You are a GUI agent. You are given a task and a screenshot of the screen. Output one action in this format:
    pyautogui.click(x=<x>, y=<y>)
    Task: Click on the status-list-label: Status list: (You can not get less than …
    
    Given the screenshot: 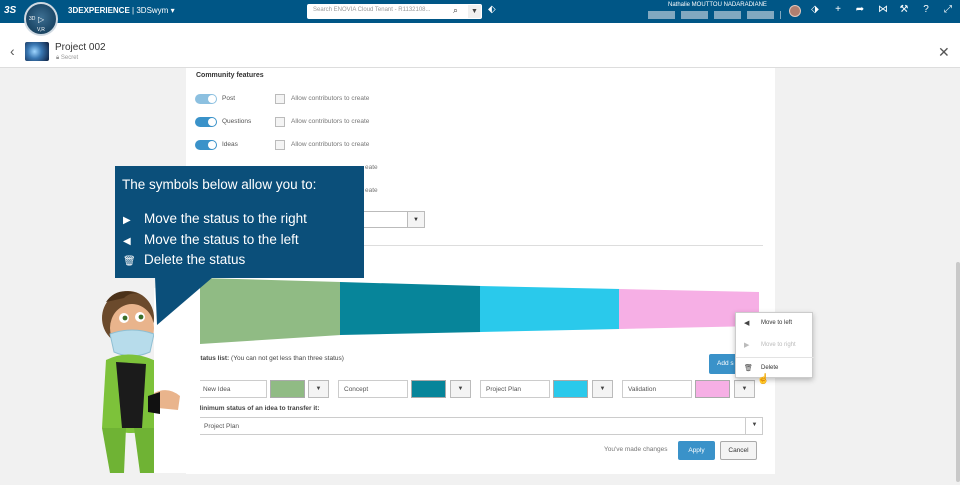 What is the action you would take?
    pyautogui.click(x=270, y=358)
    